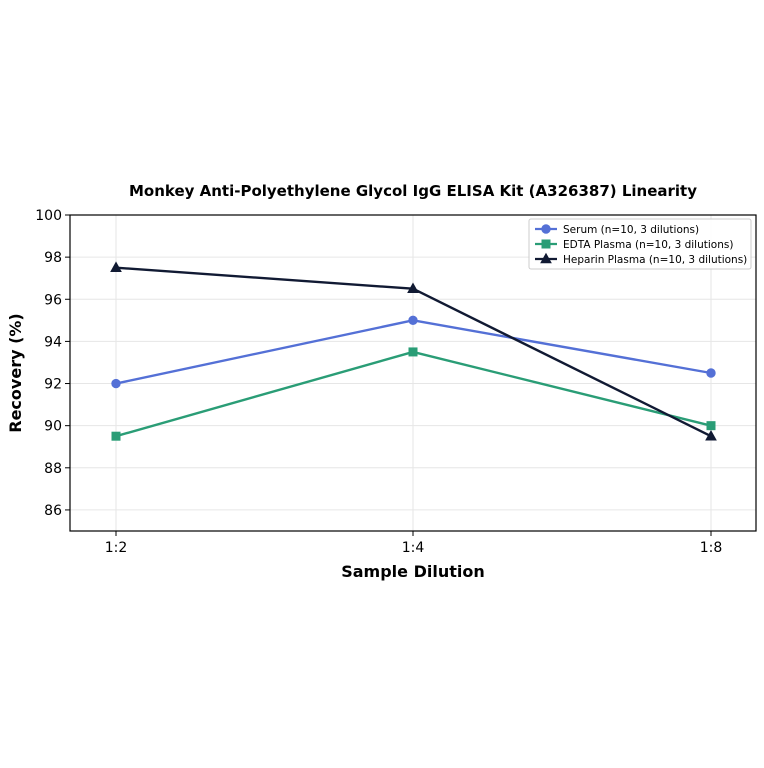  What do you see at coordinates (655, 260) in the screenshot?
I see `legend-label: Heparin Plasma (n=10, 3 dilutions)` at bounding box center [655, 260].